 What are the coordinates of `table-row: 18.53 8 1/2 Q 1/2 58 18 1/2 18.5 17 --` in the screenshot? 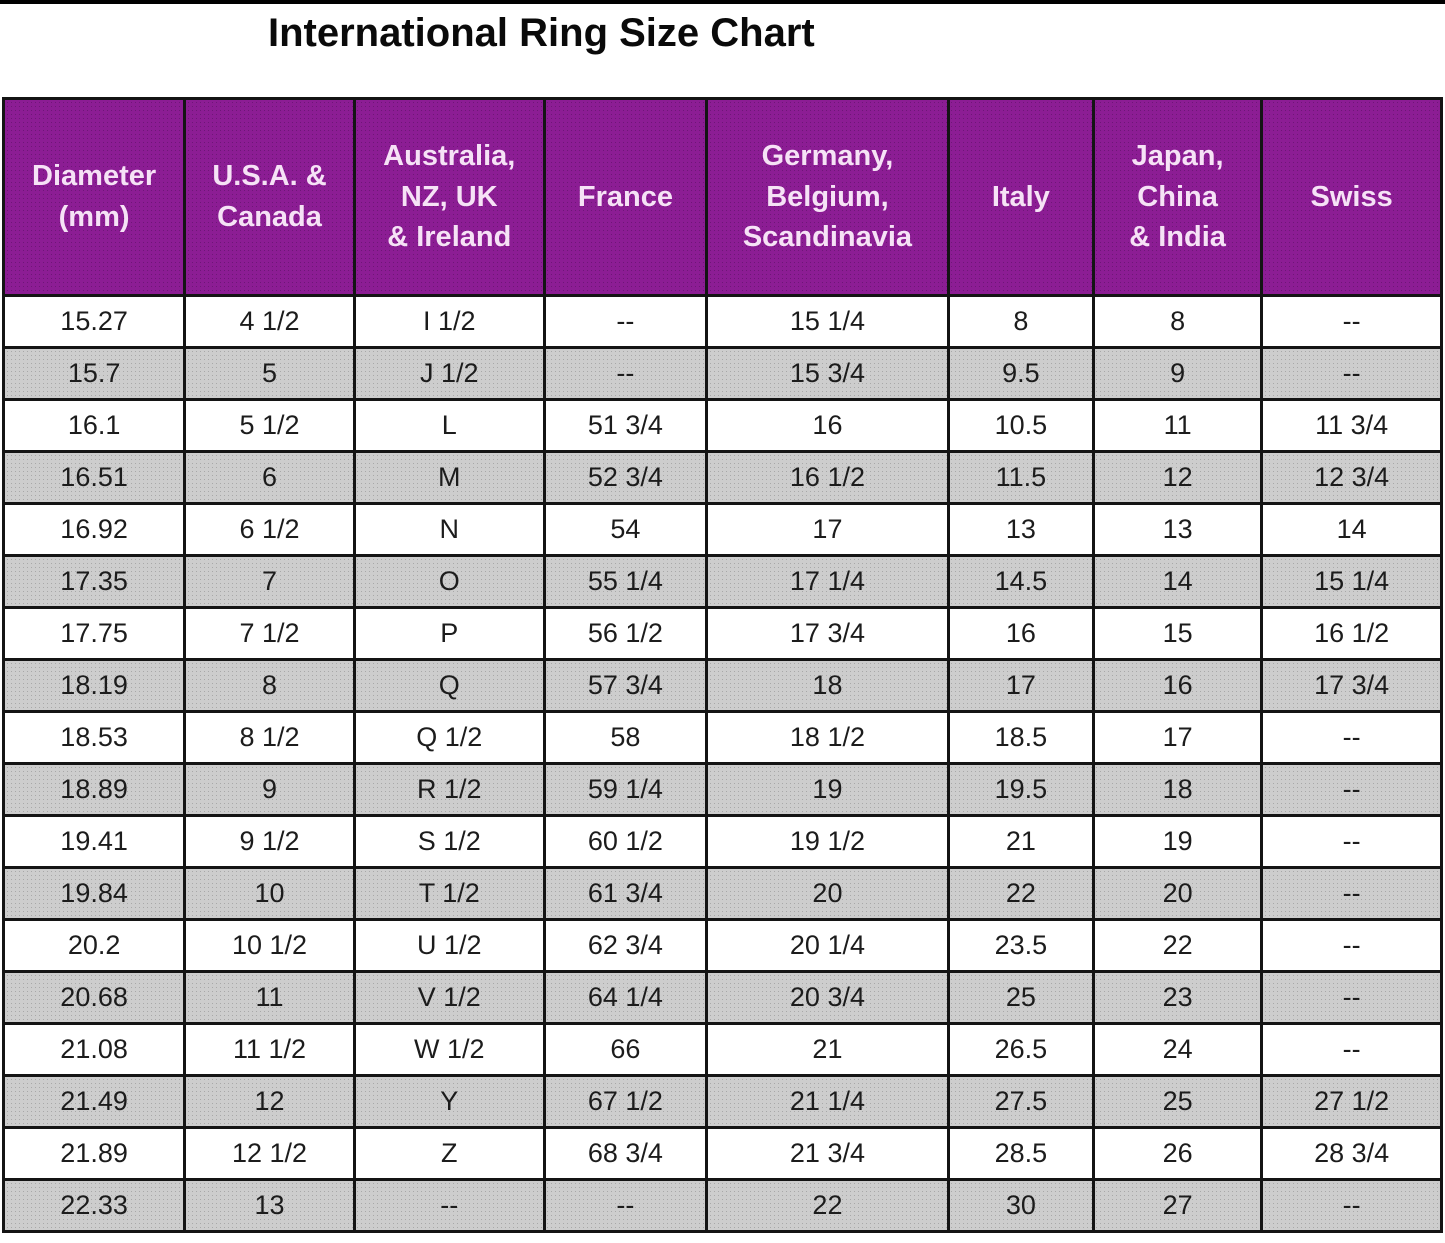 It's located at (722, 737).